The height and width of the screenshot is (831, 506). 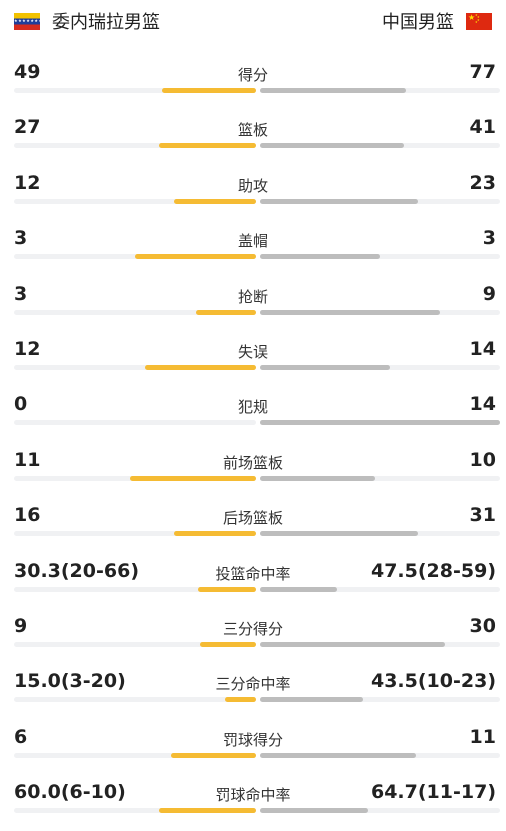 I want to click on home-stat-value: 11, so click(x=27, y=459).